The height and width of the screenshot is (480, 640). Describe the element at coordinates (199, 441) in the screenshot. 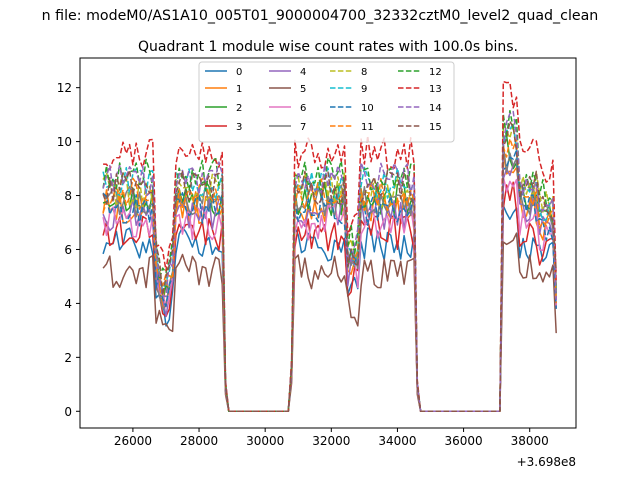

I see `x-tick-label: 28000` at that location.